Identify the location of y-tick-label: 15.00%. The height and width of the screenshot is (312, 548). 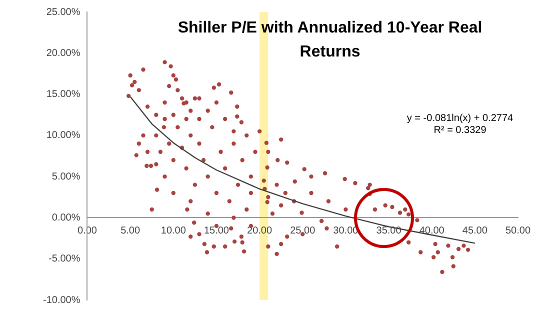
(63, 94).